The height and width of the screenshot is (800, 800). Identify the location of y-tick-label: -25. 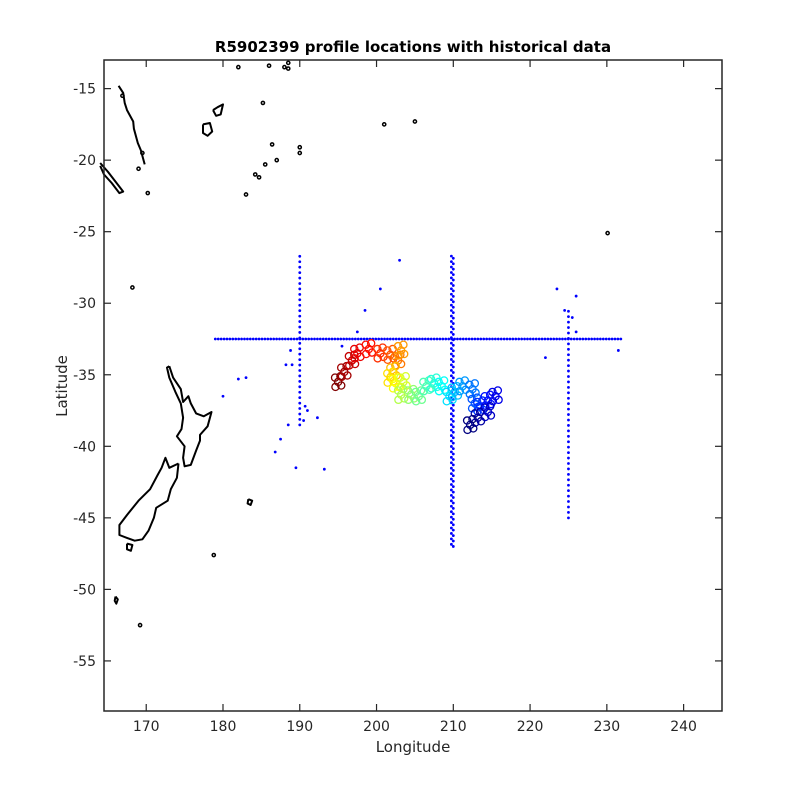
(84, 233).